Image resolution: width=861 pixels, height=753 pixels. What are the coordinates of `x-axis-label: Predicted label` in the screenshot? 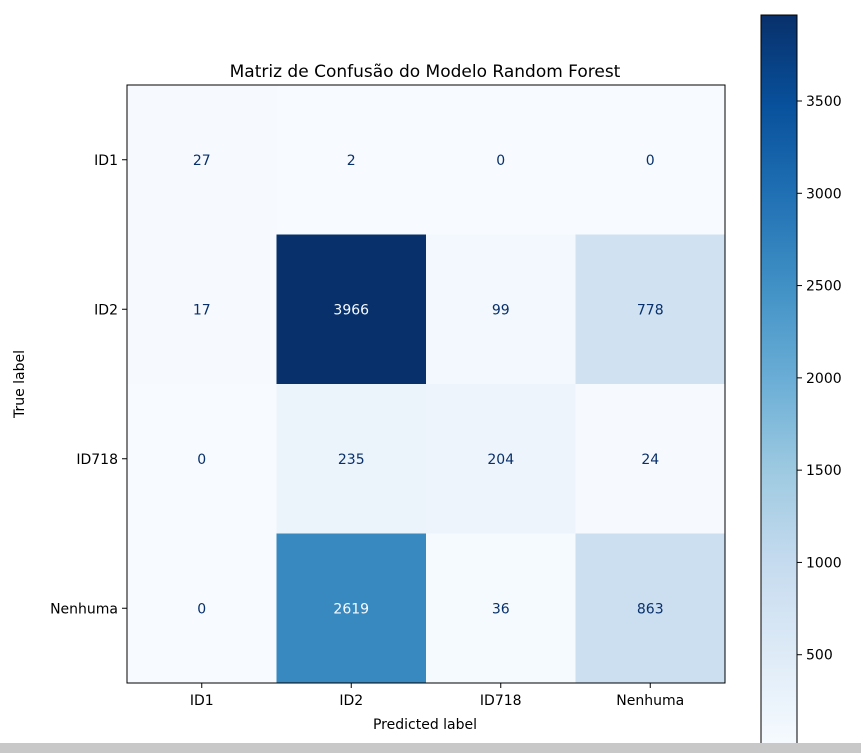 It's located at (425, 725).